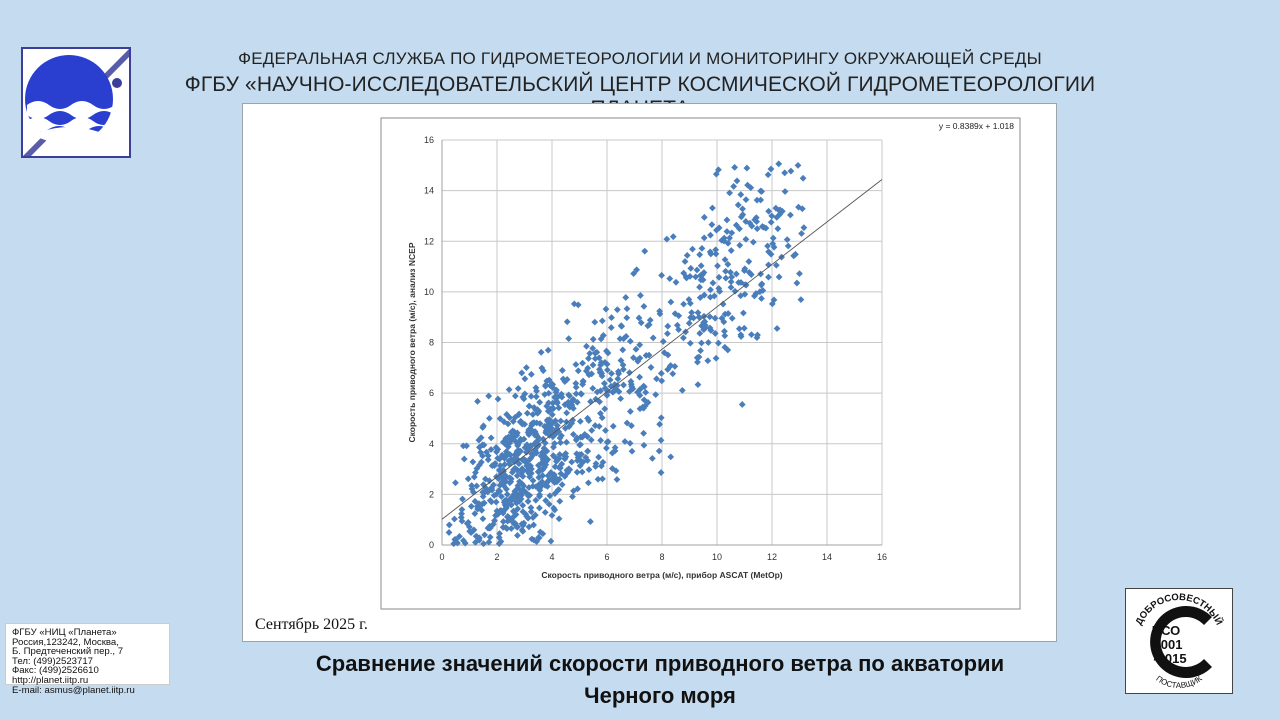 This screenshot has height=720, width=1280. I want to click on y-tick-label: 10, so click(429, 292).